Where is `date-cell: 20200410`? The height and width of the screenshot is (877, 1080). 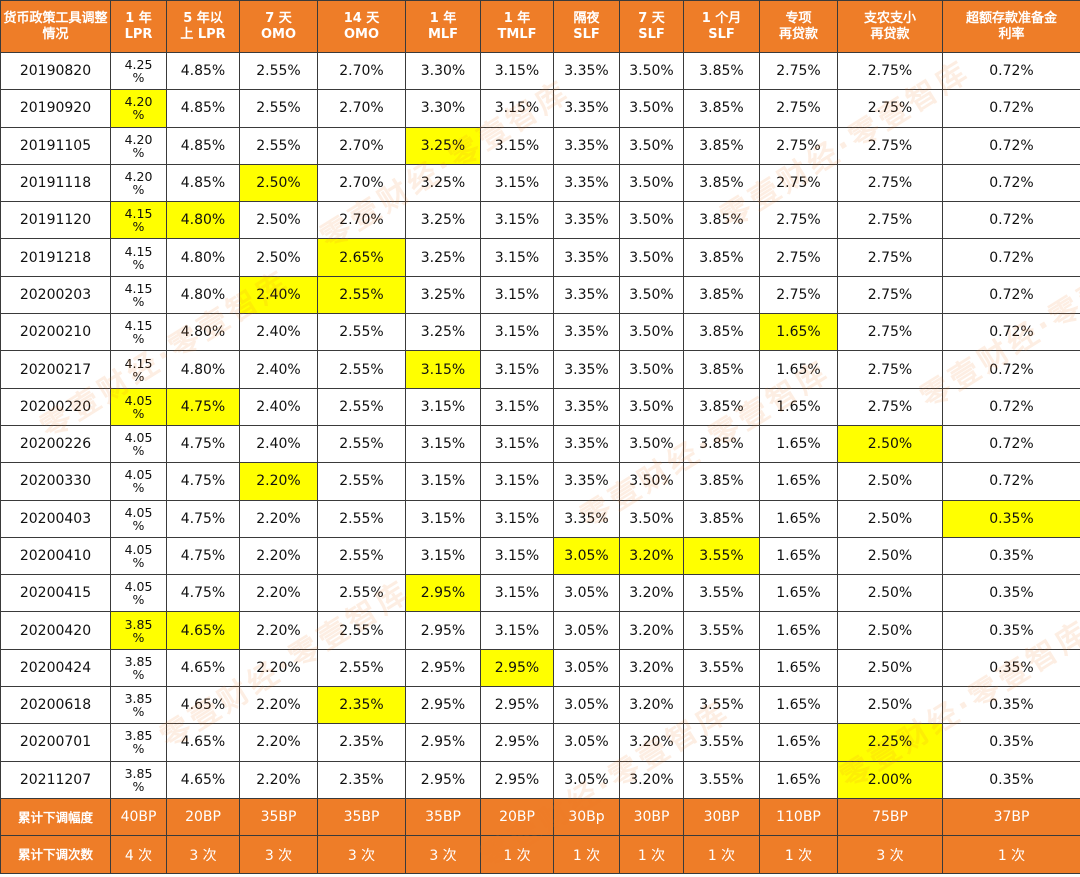
date-cell: 20200410 is located at coordinates (56, 555).